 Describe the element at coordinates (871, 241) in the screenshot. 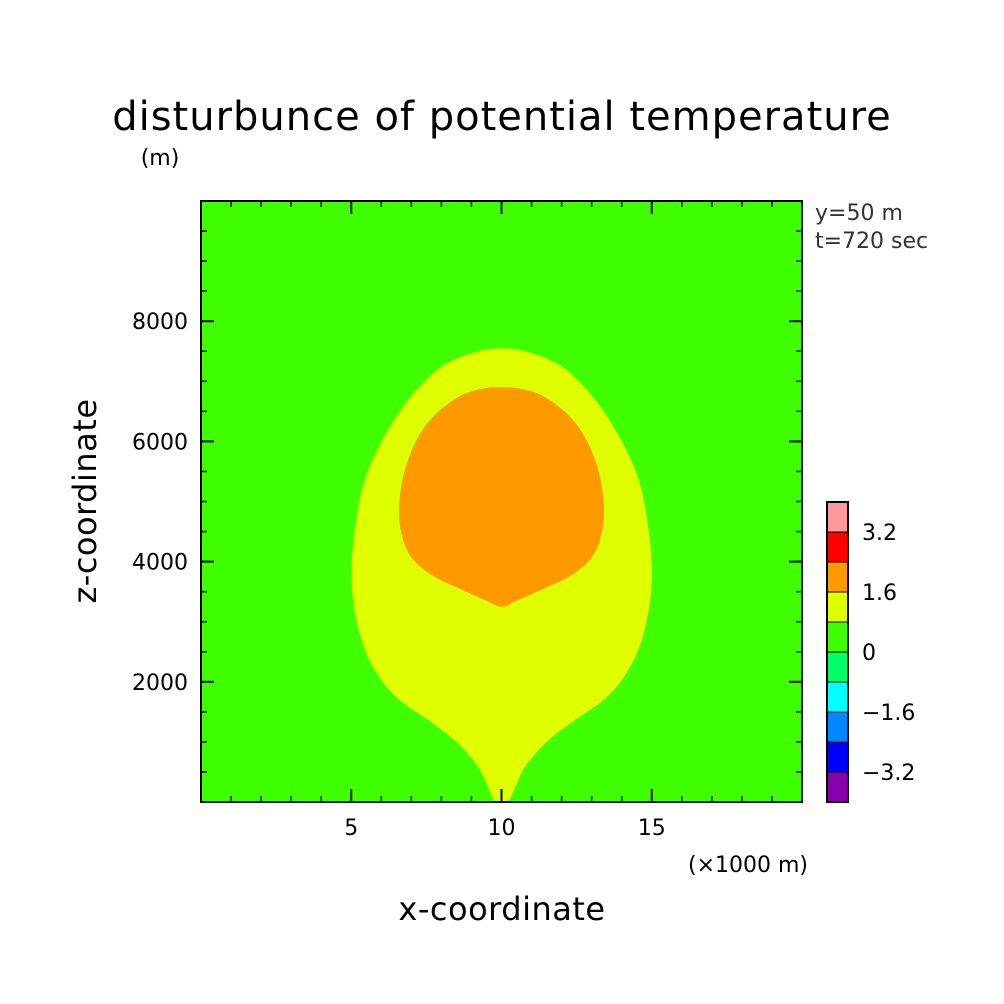

I see `annotation-t: t=720 sec` at that location.